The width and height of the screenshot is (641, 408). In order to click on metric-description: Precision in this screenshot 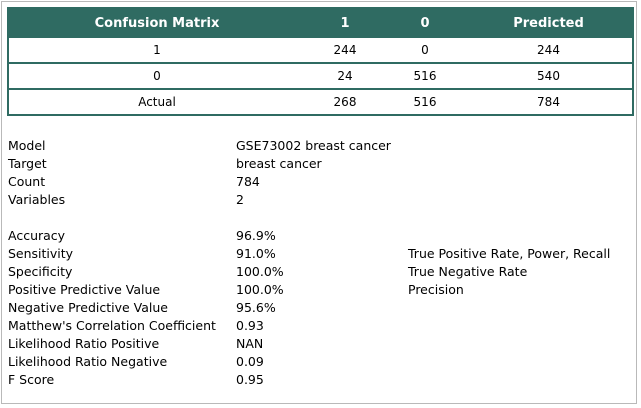, I will do `click(436, 289)`.